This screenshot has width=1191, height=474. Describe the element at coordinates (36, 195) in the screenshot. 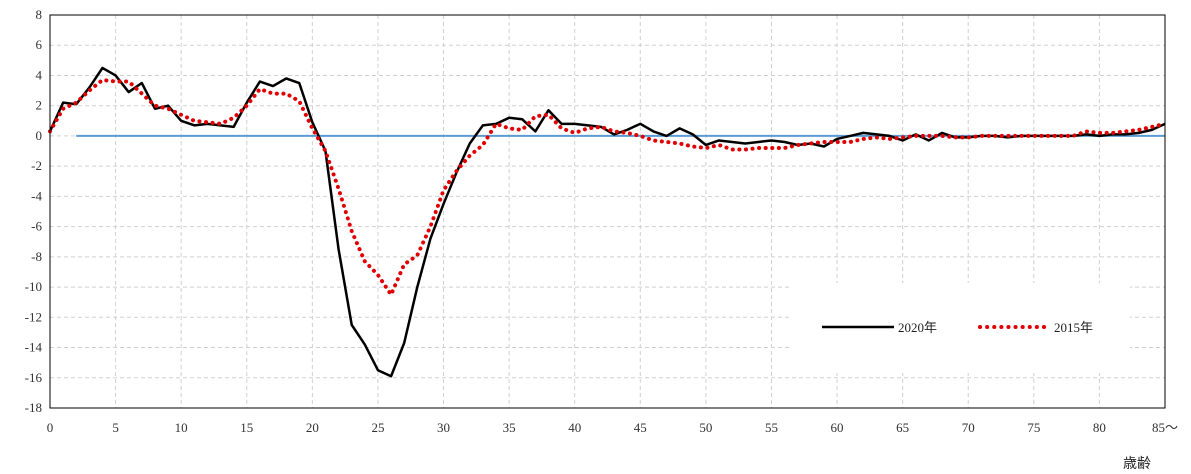

I see `y-tick-label: -4` at that location.